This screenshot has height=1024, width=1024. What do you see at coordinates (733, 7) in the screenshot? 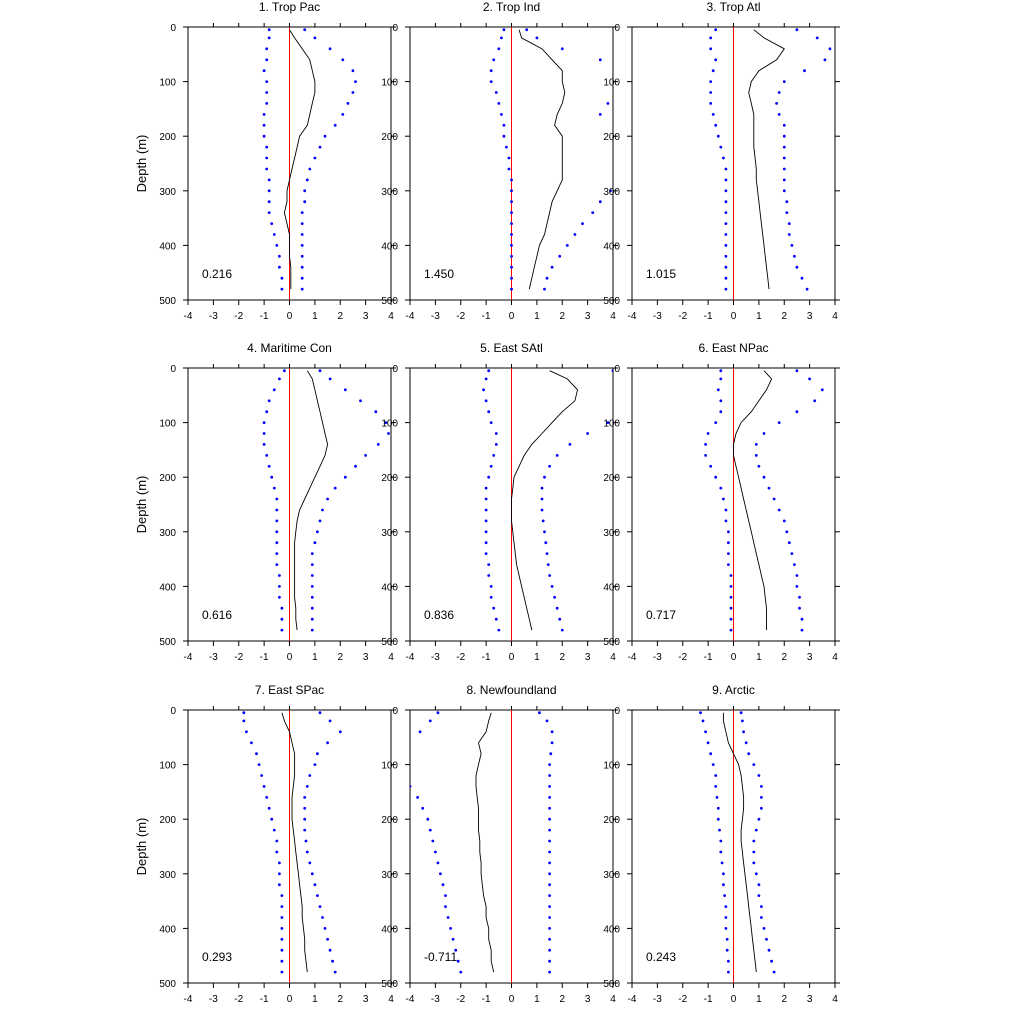
I see `panel-title: 3. Trop Atl` at bounding box center [733, 7].